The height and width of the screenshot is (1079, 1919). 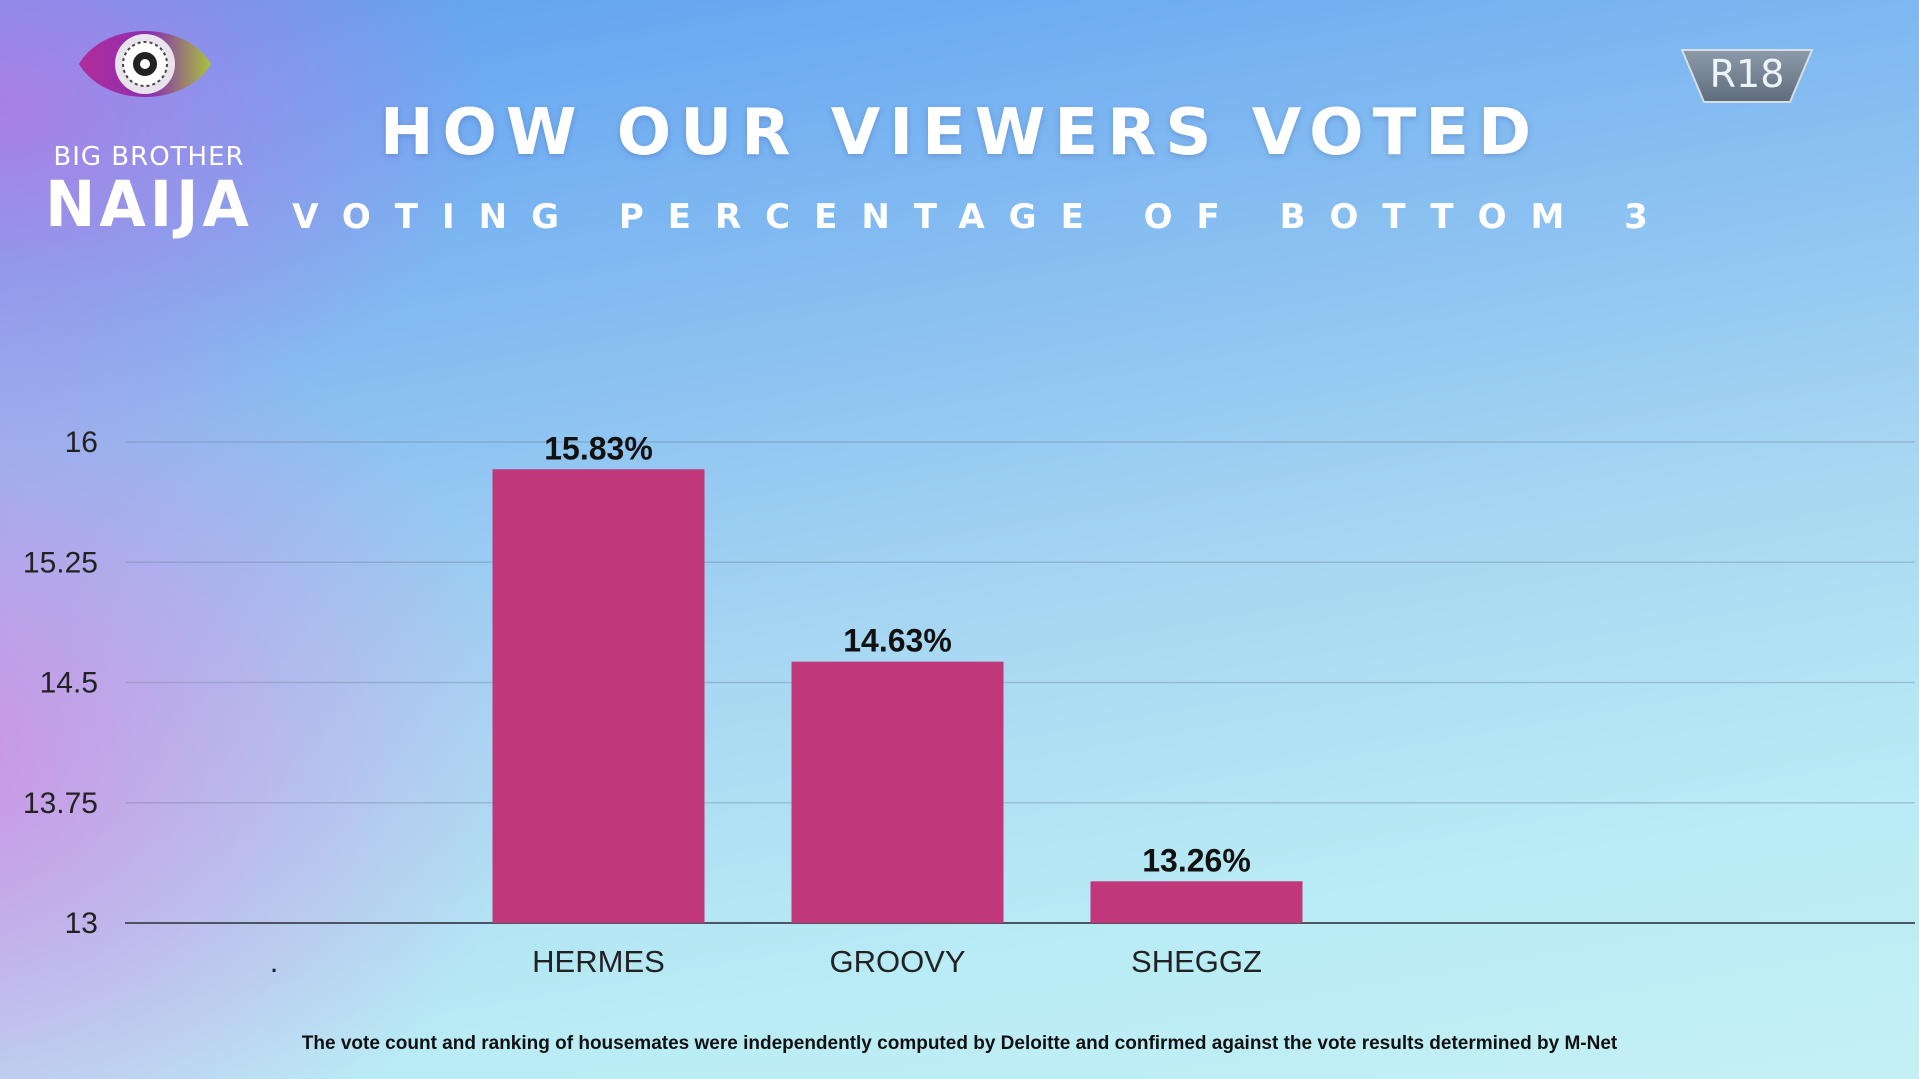 What do you see at coordinates (149, 157) in the screenshot?
I see `logo-text-line1: BIG BROTHER` at bounding box center [149, 157].